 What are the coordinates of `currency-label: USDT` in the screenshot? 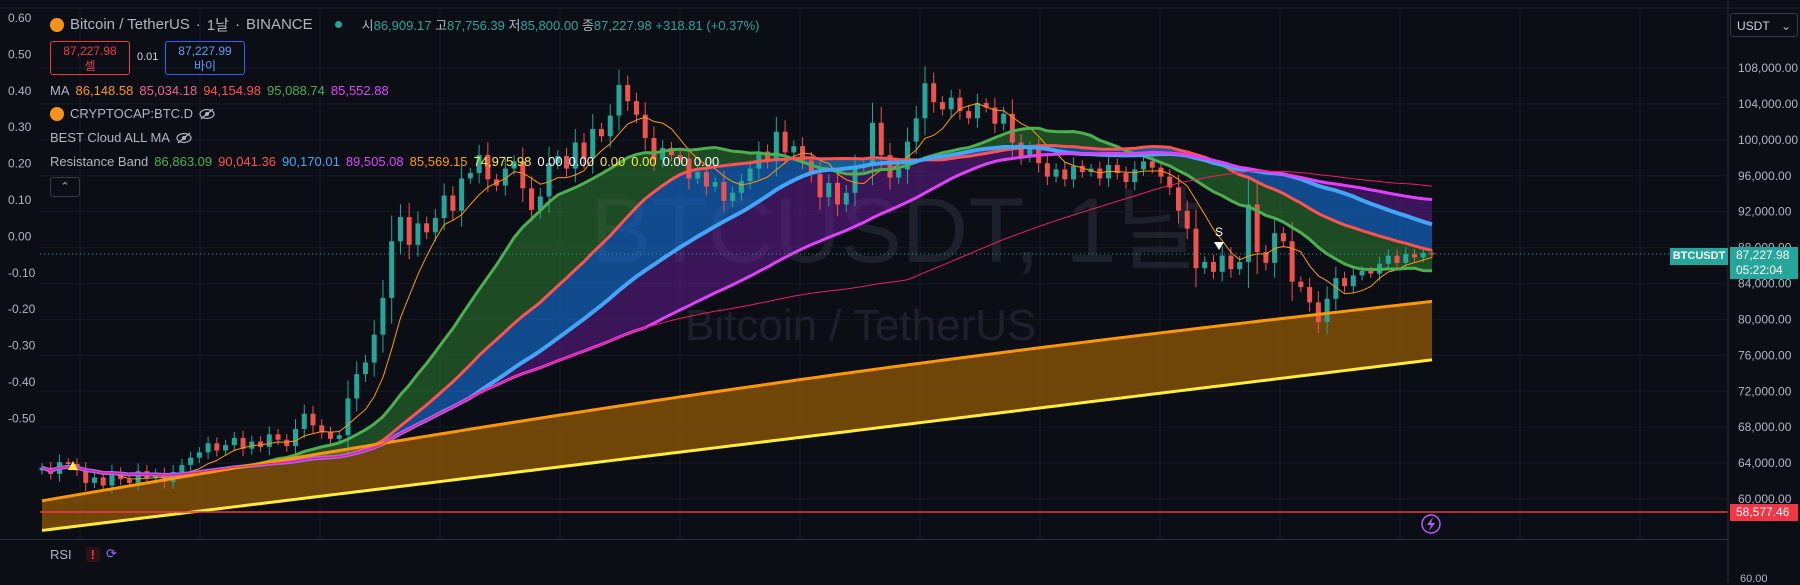 It's located at (1753, 26).